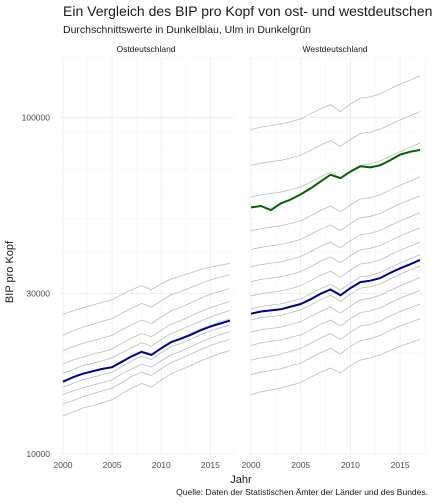  I want to click on y-tick-label: 30000, so click(38, 293).